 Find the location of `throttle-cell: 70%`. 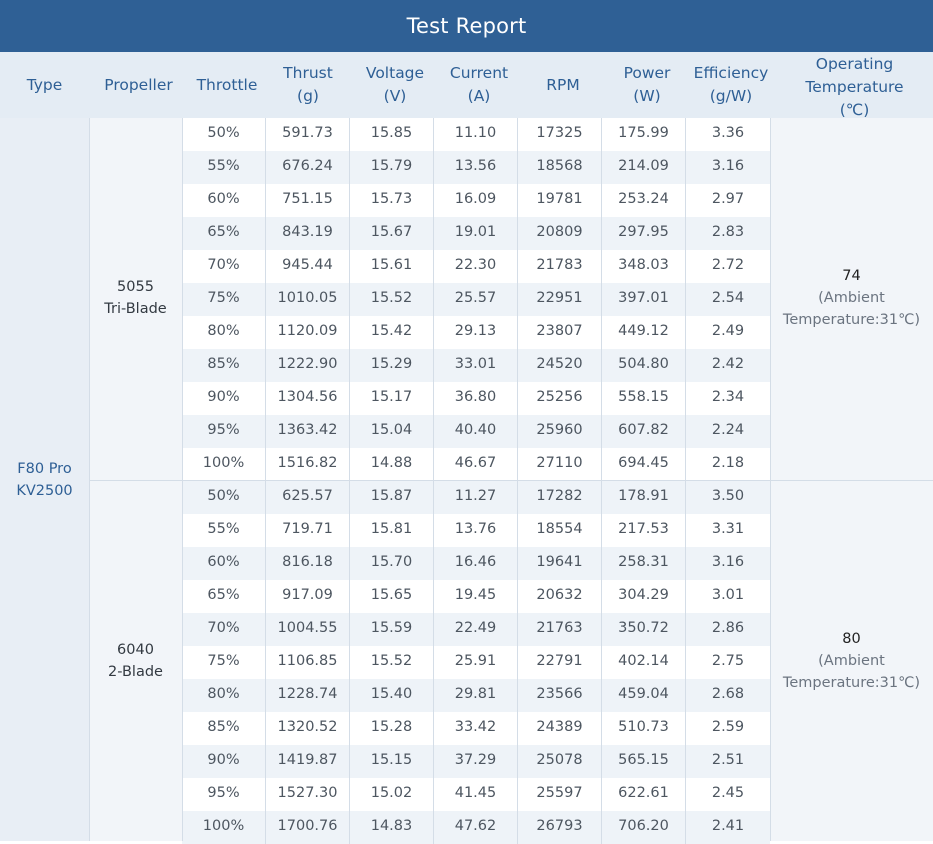

throttle-cell: 70% is located at coordinates (224, 266).